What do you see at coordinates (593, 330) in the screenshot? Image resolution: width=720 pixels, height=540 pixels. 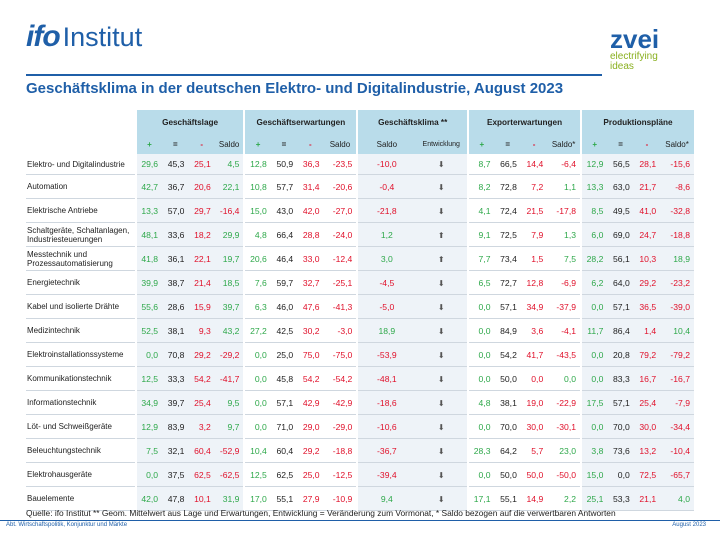 I see `value-cell: 11,7` at bounding box center [593, 330].